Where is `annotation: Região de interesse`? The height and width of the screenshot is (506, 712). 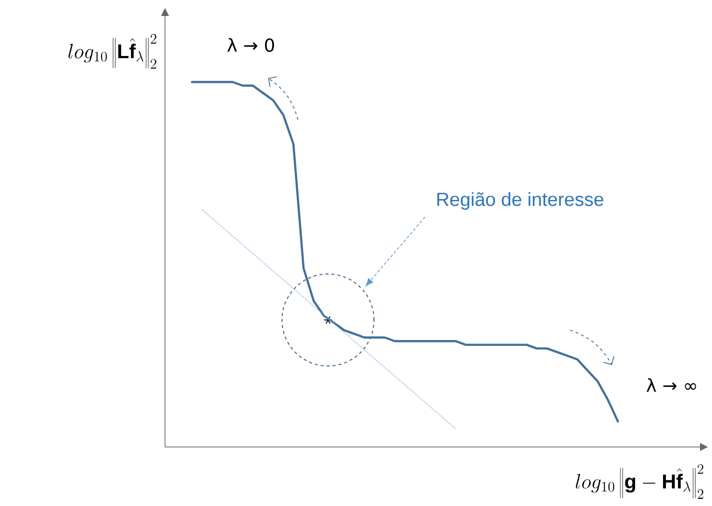
annotation: Região de interesse is located at coordinates (520, 201).